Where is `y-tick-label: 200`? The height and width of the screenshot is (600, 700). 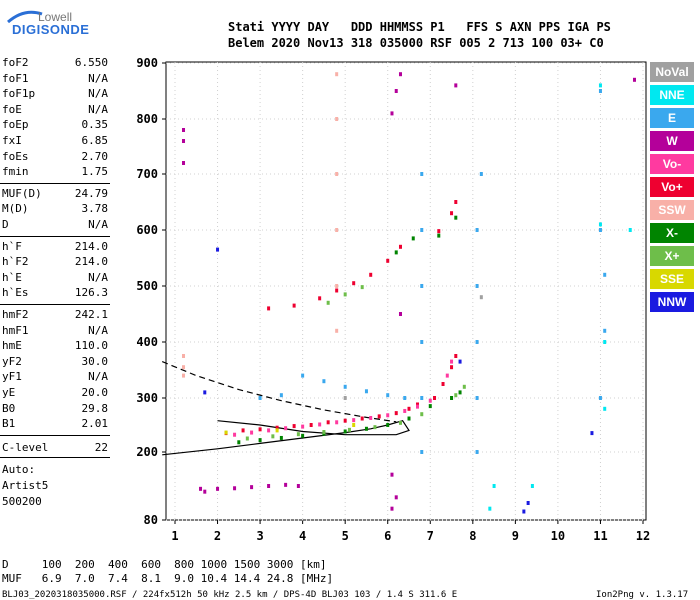 y-tick-label: 200 is located at coordinates (147, 452).